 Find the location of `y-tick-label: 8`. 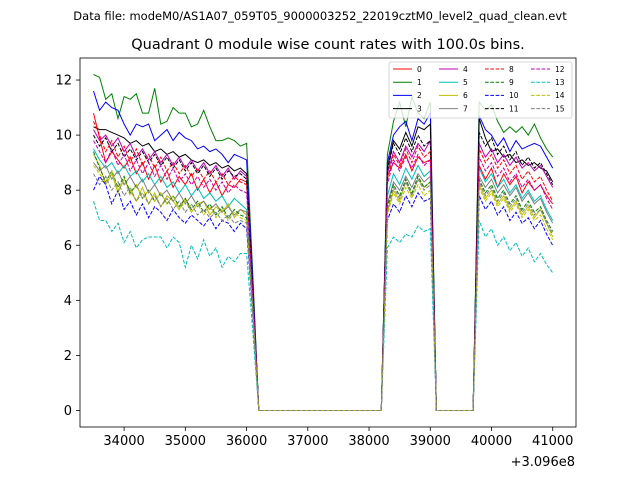

y-tick-label: 8 is located at coordinates (68, 191).